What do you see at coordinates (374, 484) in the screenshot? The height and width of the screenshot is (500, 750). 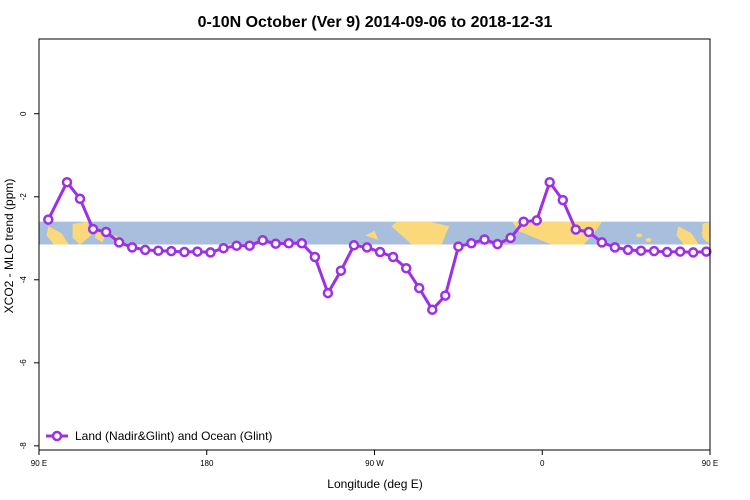 I see `x-axis-label: Longitude (deg E)` at bounding box center [374, 484].